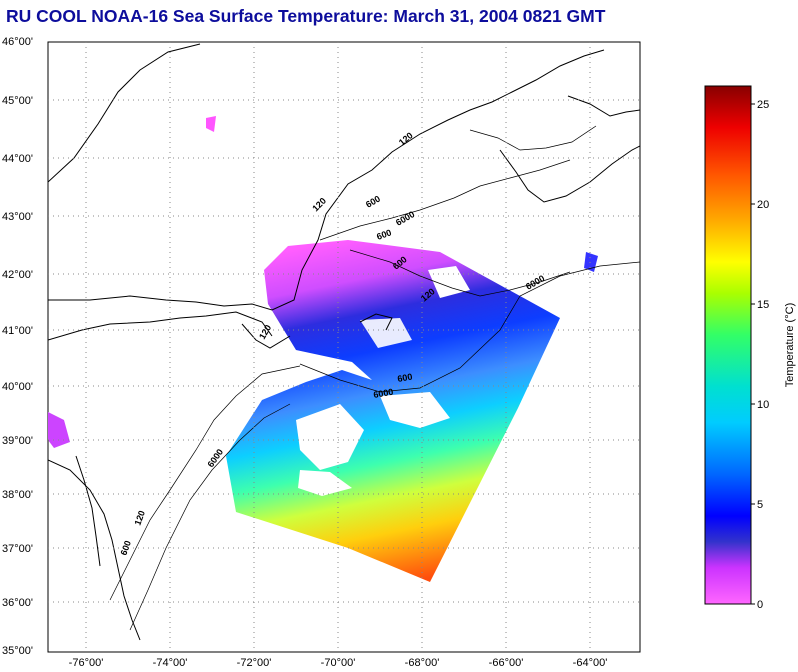 The height and width of the screenshot is (672, 798). I want to click on lon-label: -74°00', so click(170, 663).